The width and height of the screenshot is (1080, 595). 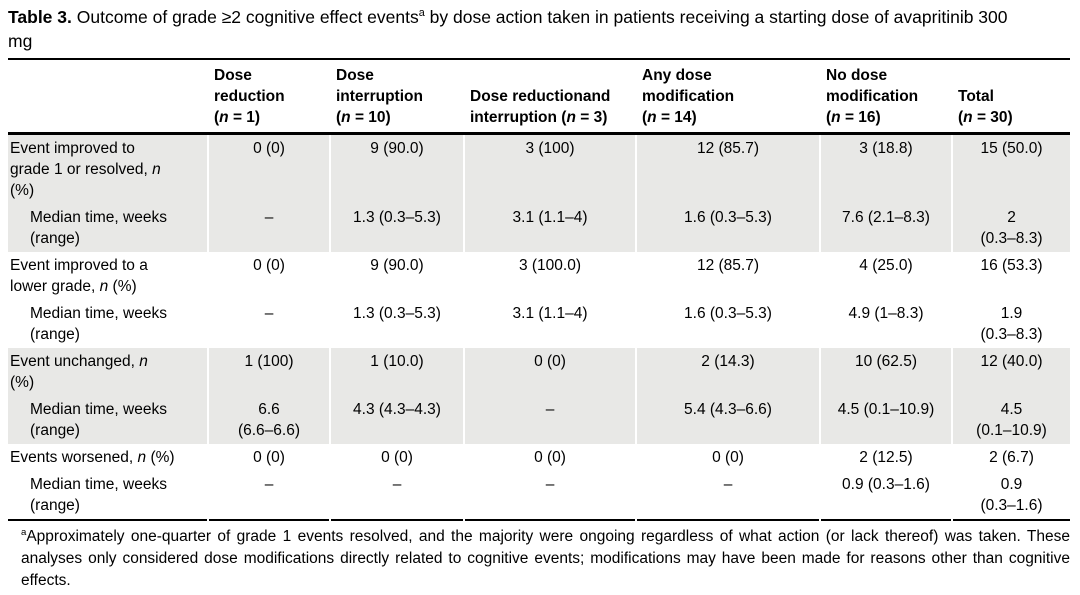 What do you see at coordinates (79, 276) in the screenshot?
I see `row-label: Event improved to a lower grade, n (%)` at bounding box center [79, 276].